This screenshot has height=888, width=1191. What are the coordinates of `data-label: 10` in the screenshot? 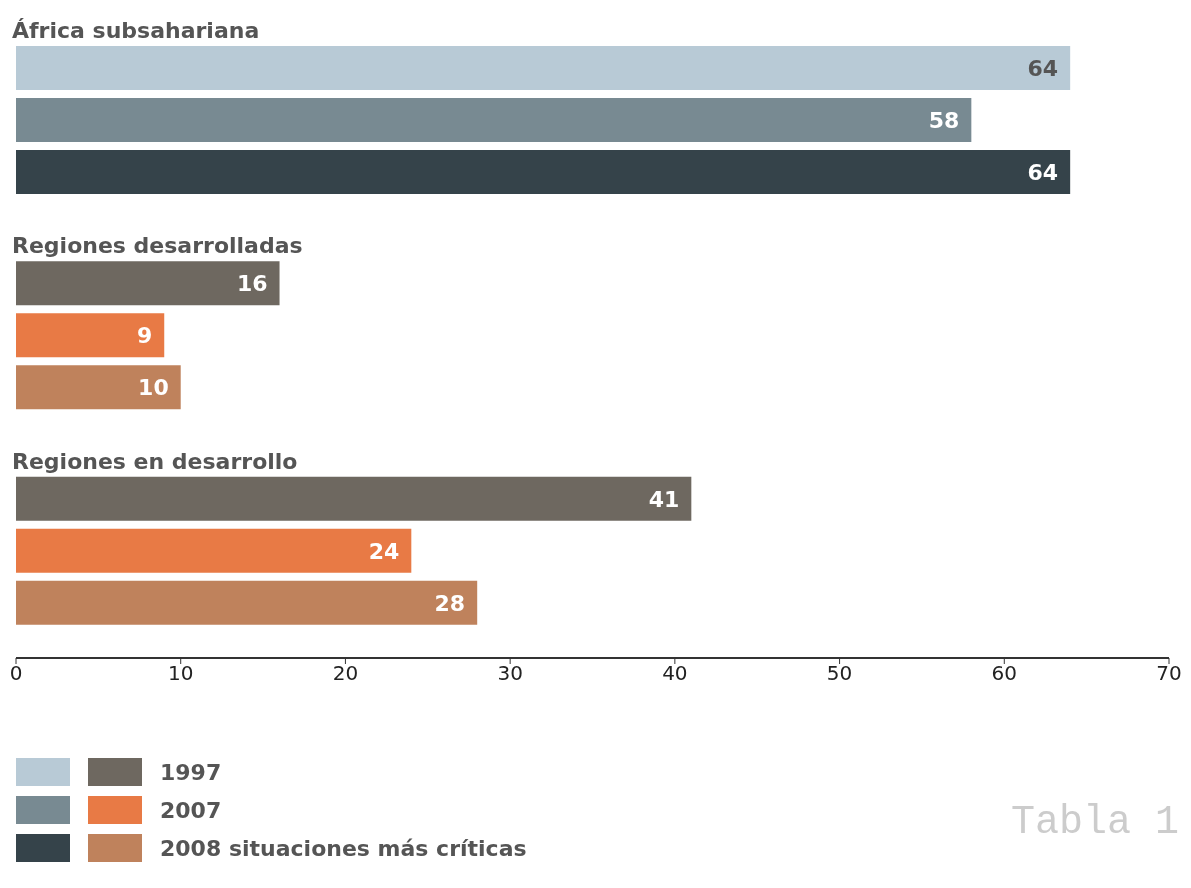 It's located at (153, 388).